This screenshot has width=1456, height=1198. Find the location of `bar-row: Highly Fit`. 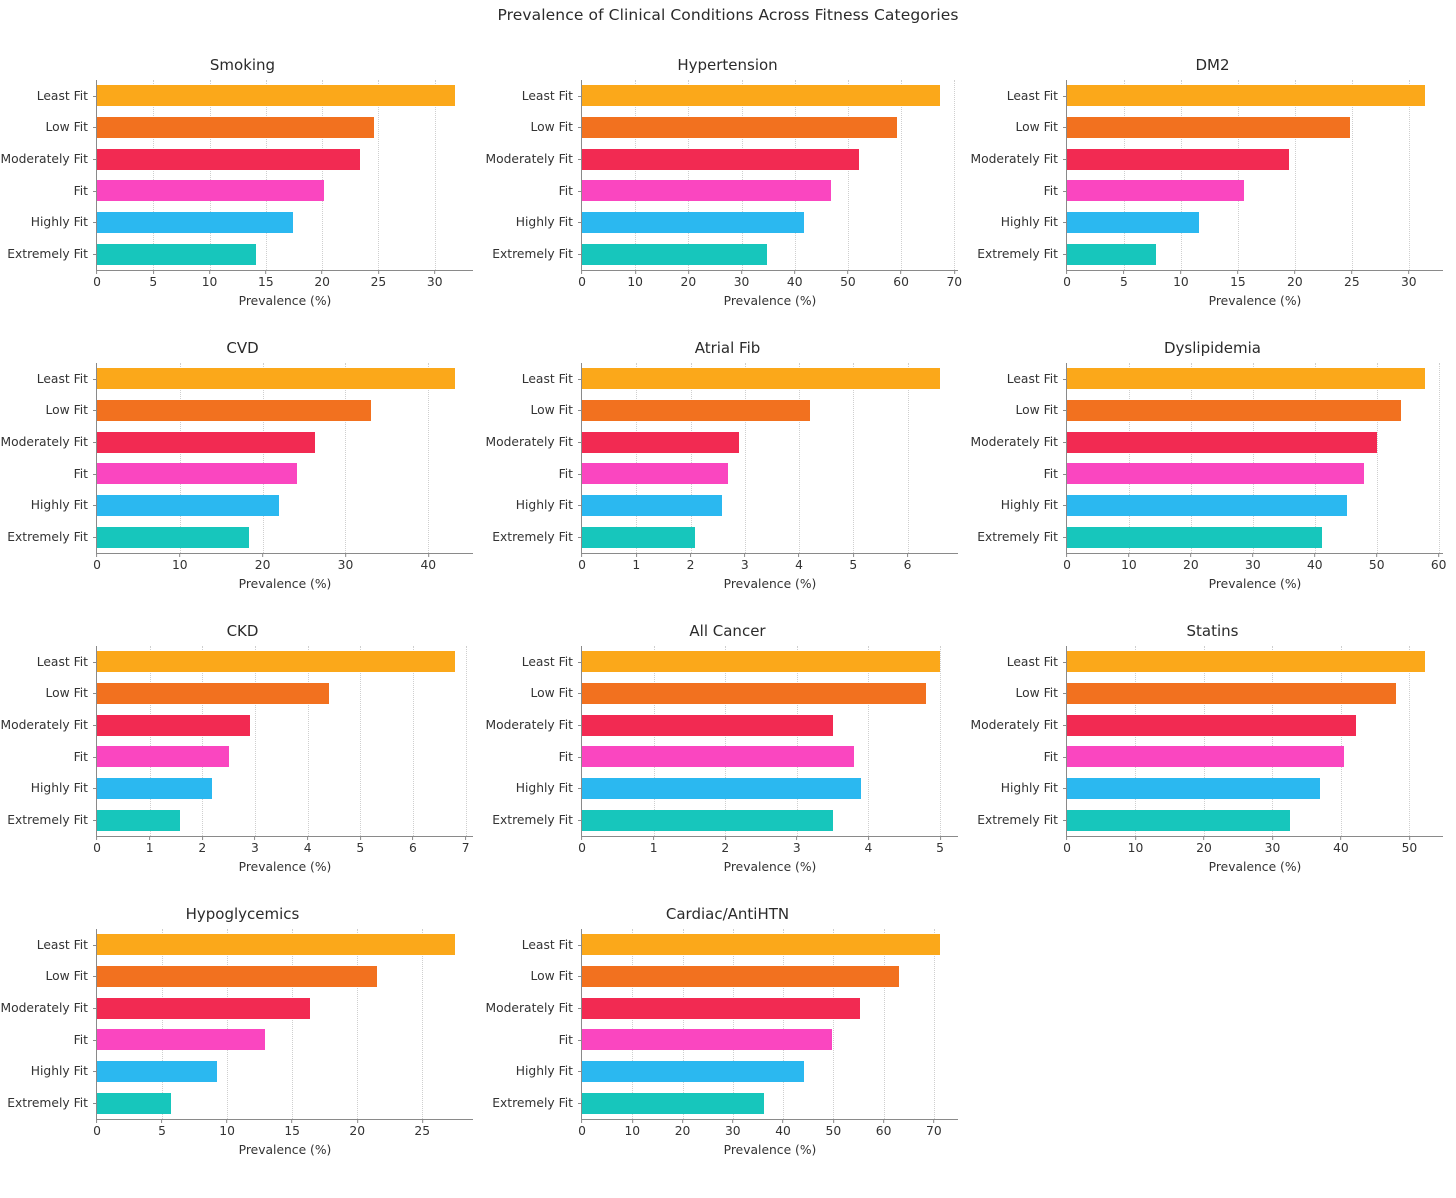

bar-row: Highly Fit is located at coordinates (252, 788).